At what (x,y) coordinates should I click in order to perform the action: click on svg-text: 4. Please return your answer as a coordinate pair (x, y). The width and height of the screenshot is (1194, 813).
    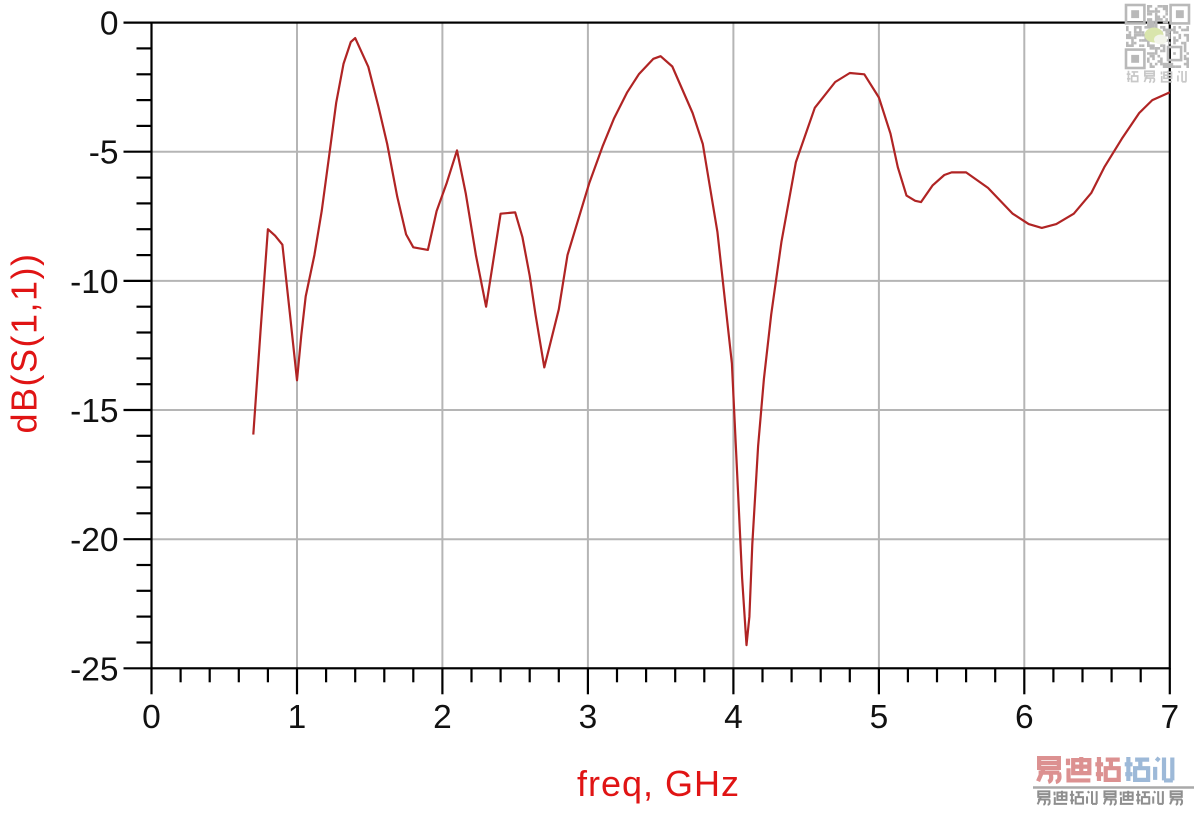
    Looking at the image, I should click on (733, 717).